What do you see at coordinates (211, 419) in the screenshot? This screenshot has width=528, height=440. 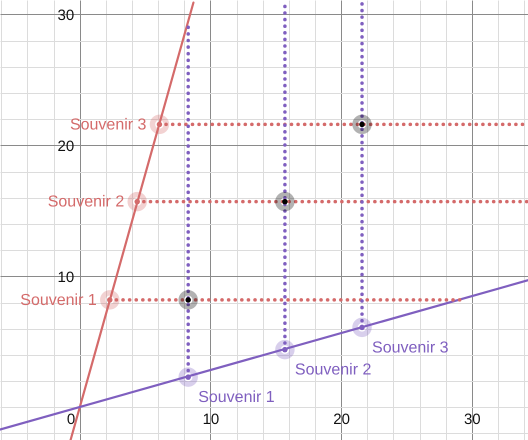 I see `x-tick-label: 10` at bounding box center [211, 419].